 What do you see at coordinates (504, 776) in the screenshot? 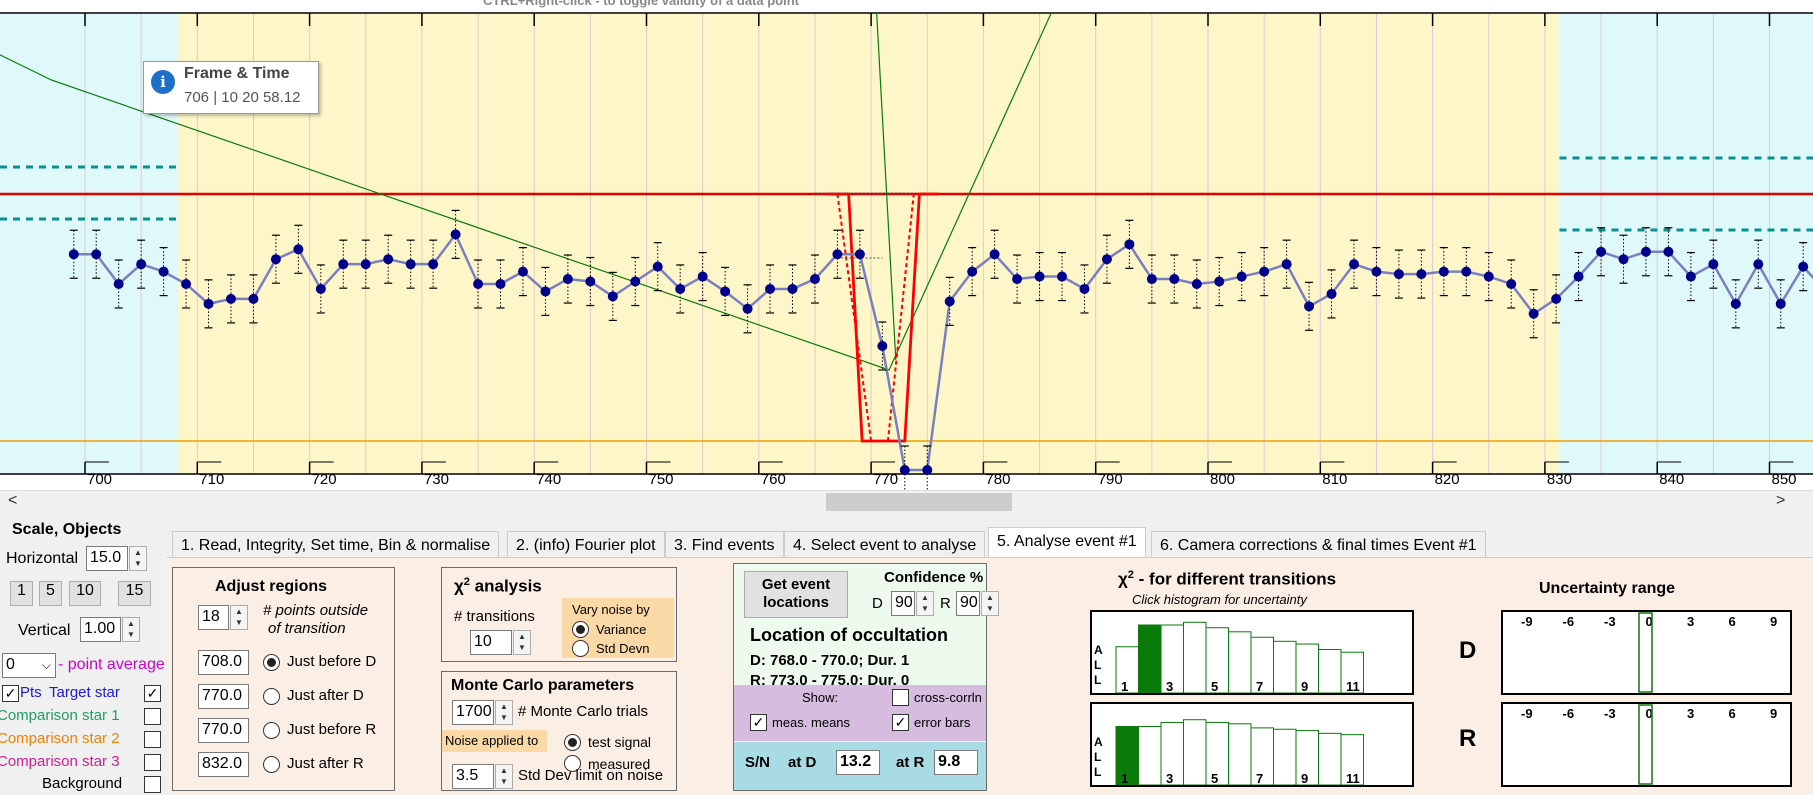
I see `stddev-limit-spinner: ▲ ▼` at bounding box center [504, 776].